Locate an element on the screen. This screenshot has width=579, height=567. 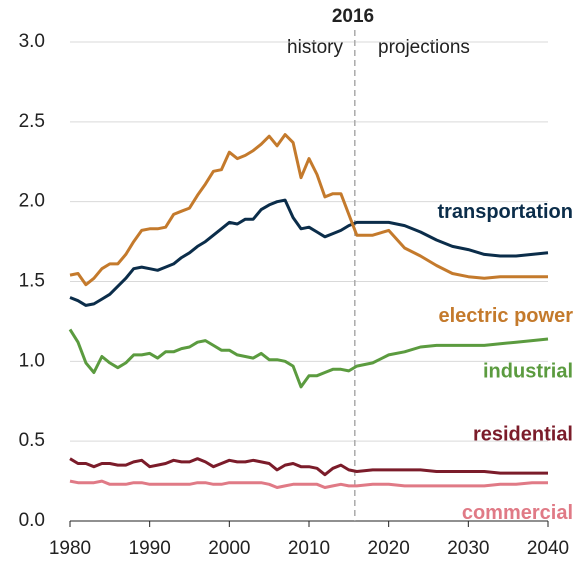
series-label: industrial is located at coordinates (528, 371).